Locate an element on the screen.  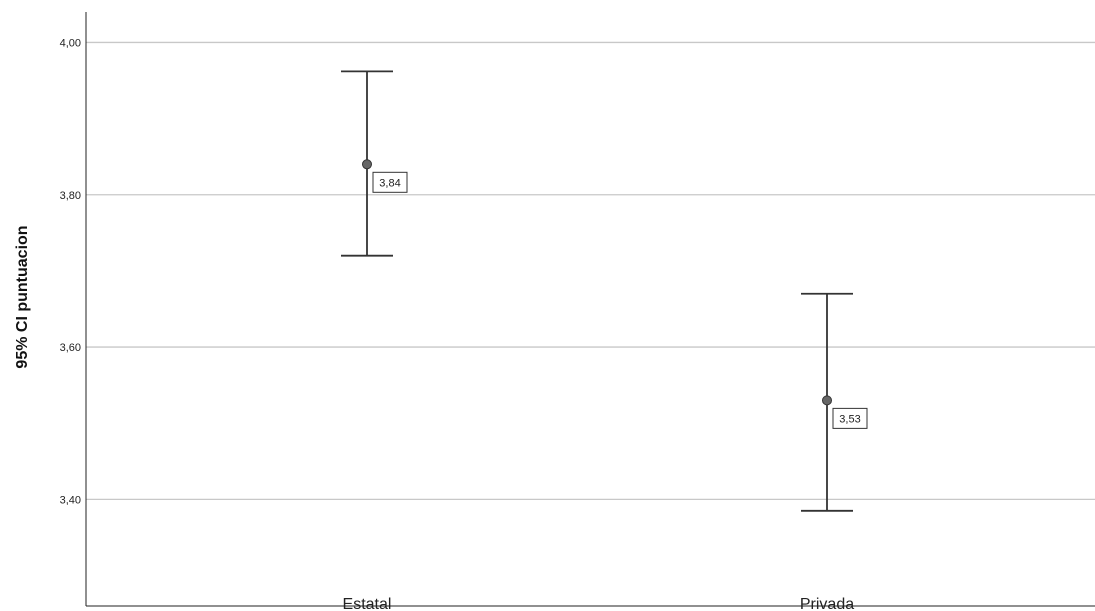
x-category-labels: Estatal Privada is located at coordinates (599, 603).